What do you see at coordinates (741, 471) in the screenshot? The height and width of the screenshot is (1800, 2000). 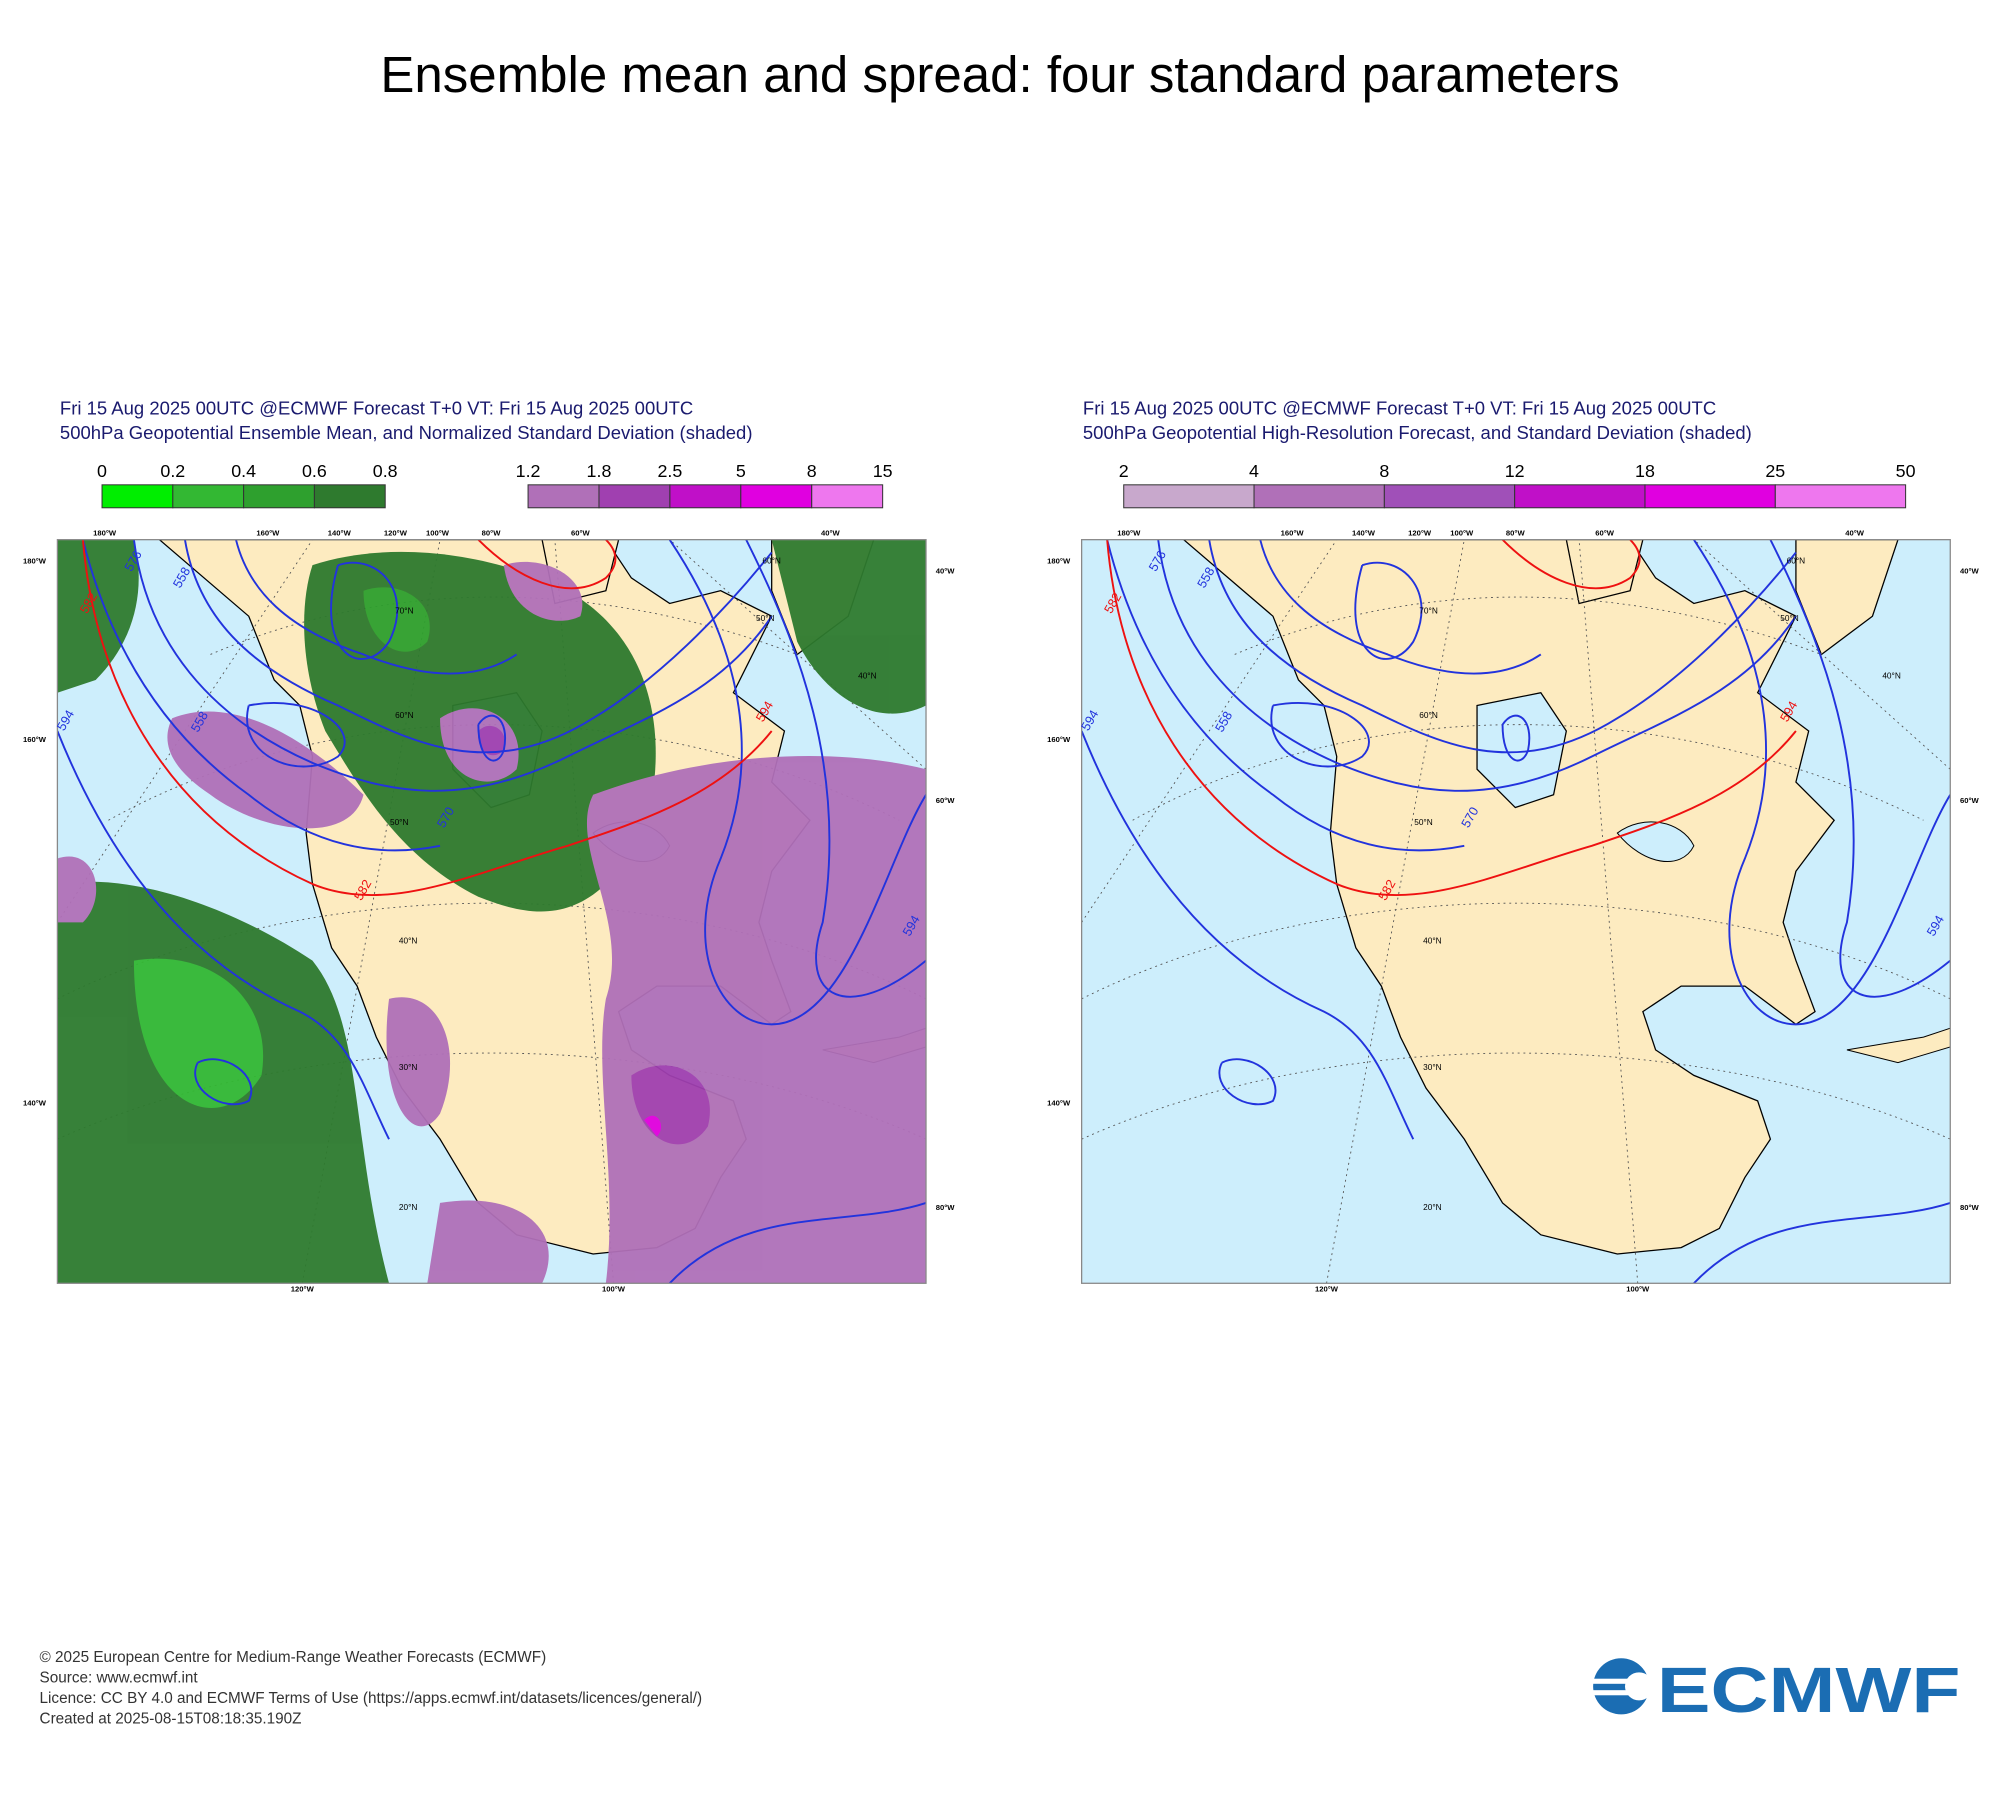 I see `colorbar-label: 5` at bounding box center [741, 471].